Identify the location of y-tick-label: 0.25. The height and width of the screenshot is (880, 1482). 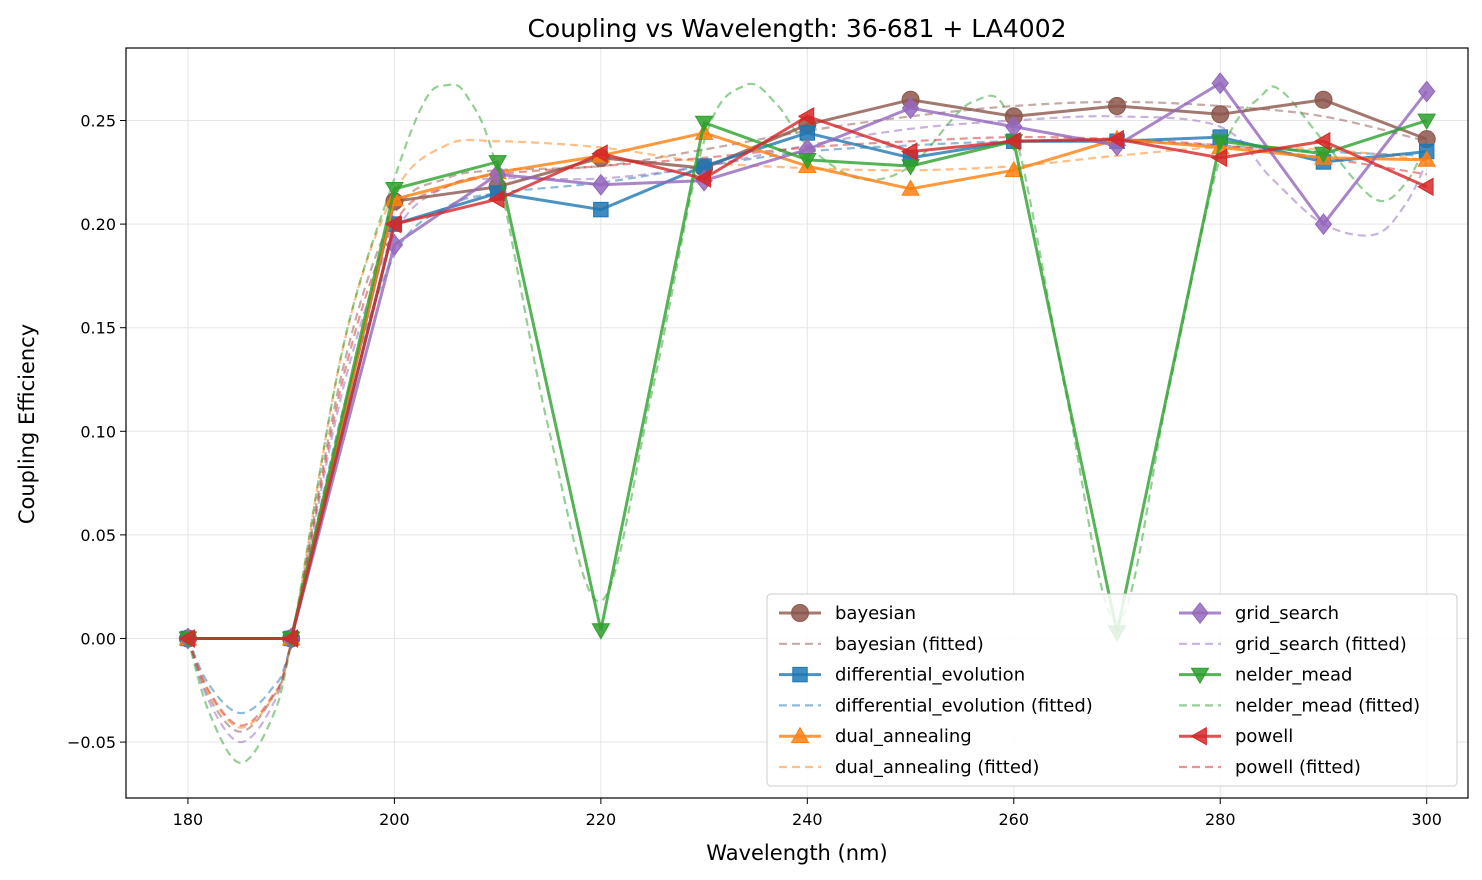
(98, 121).